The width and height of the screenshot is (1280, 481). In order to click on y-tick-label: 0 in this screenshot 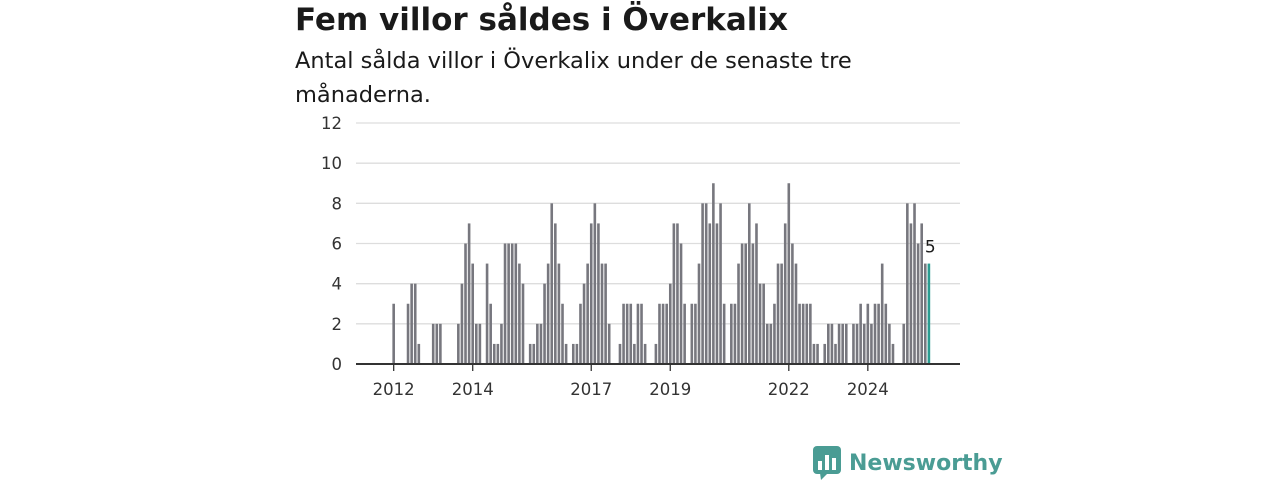, I will do `click(337, 364)`.